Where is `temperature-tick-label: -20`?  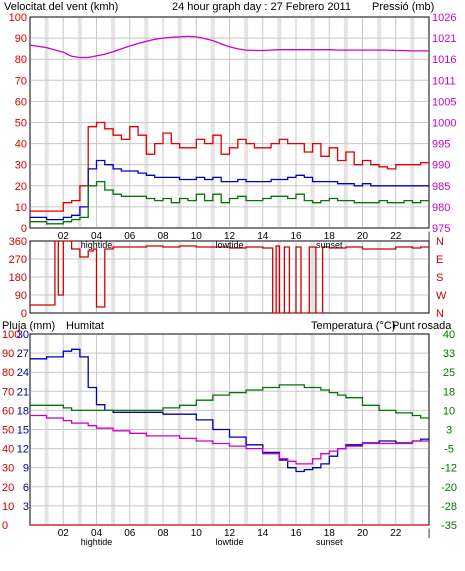 temperature-tick-label: -20 is located at coordinates (449, 488).